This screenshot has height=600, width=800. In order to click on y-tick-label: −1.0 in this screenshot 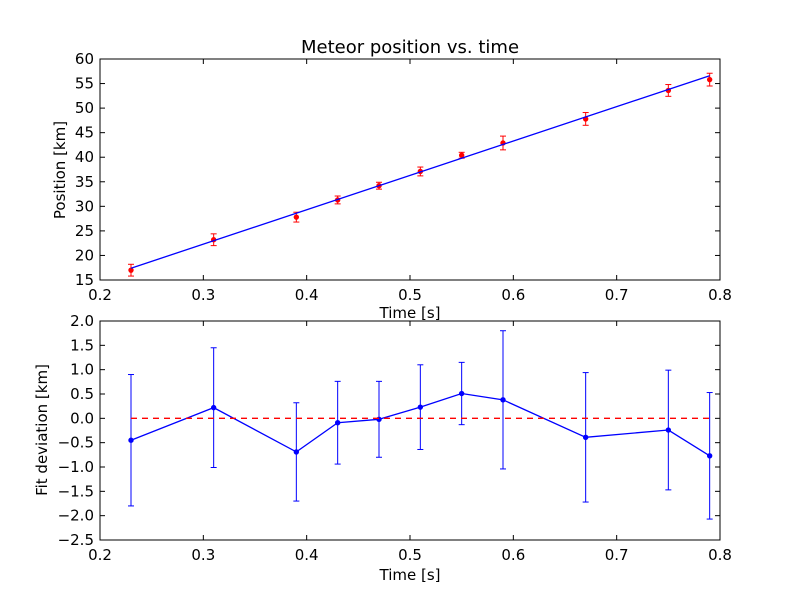, I will do `click(76, 467)`.